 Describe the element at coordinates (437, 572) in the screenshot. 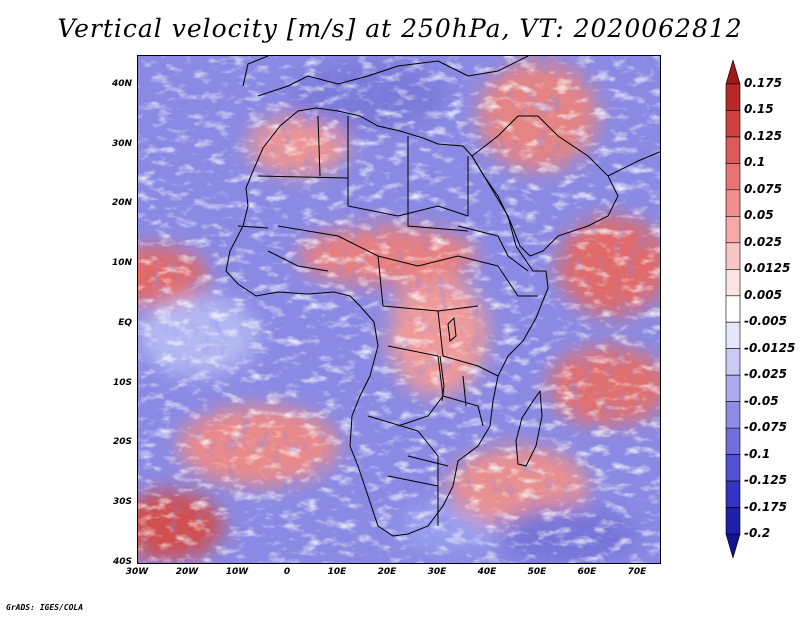

I see `lon-label: 30E` at that location.